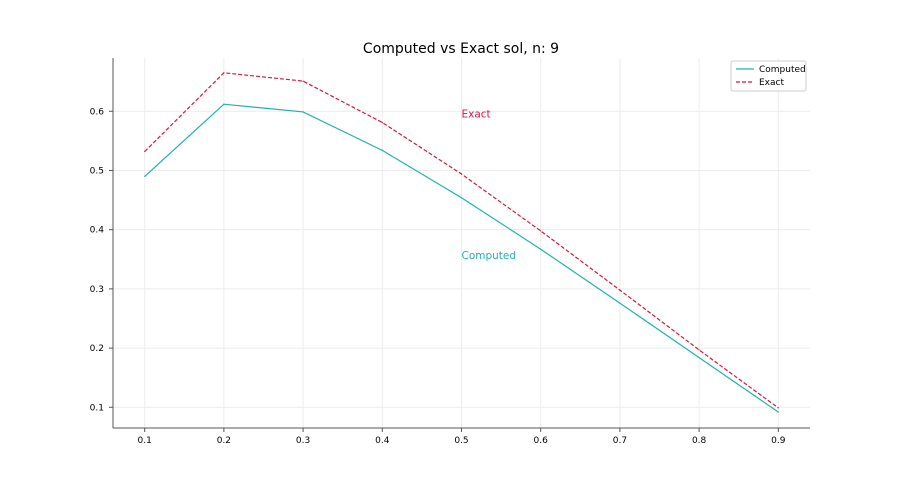 Image resolution: width=900 pixels, height=480 pixels. What do you see at coordinates (303, 441) in the screenshot?
I see `x-tick-label: 0.3` at bounding box center [303, 441].